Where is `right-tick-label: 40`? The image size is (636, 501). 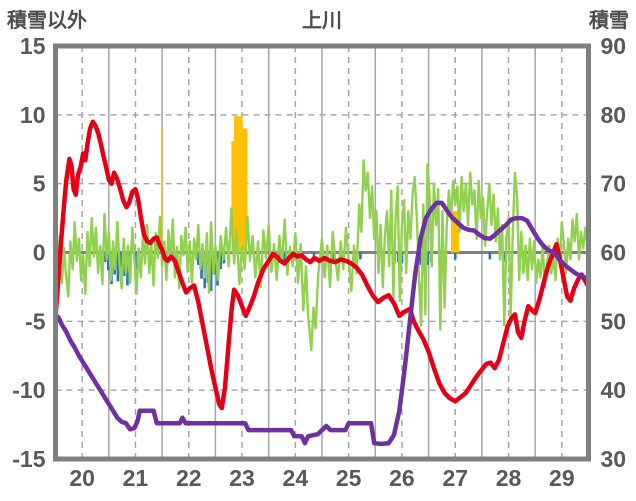 right-tick-label: 40 is located at coordinates (614, 390).